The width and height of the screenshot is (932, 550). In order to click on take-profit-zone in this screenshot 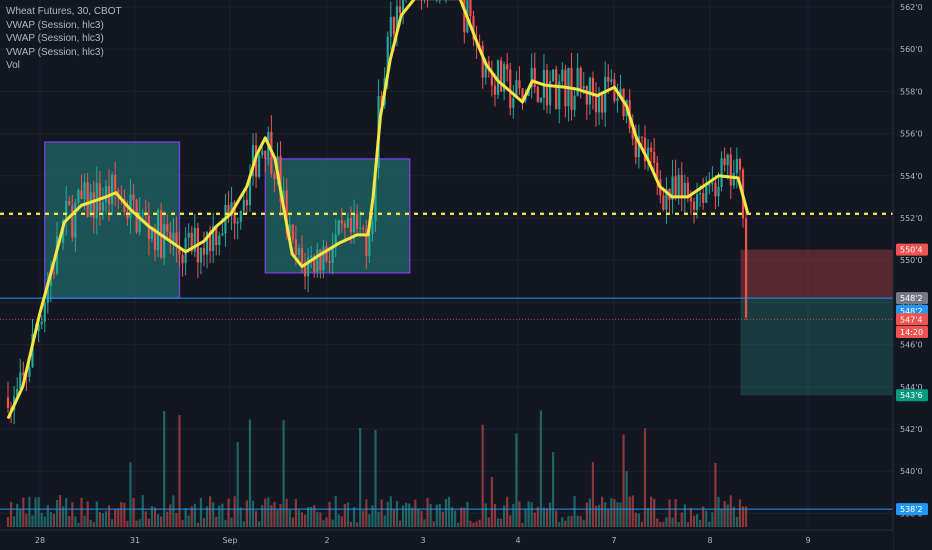, I will do `click(824, 347)`.